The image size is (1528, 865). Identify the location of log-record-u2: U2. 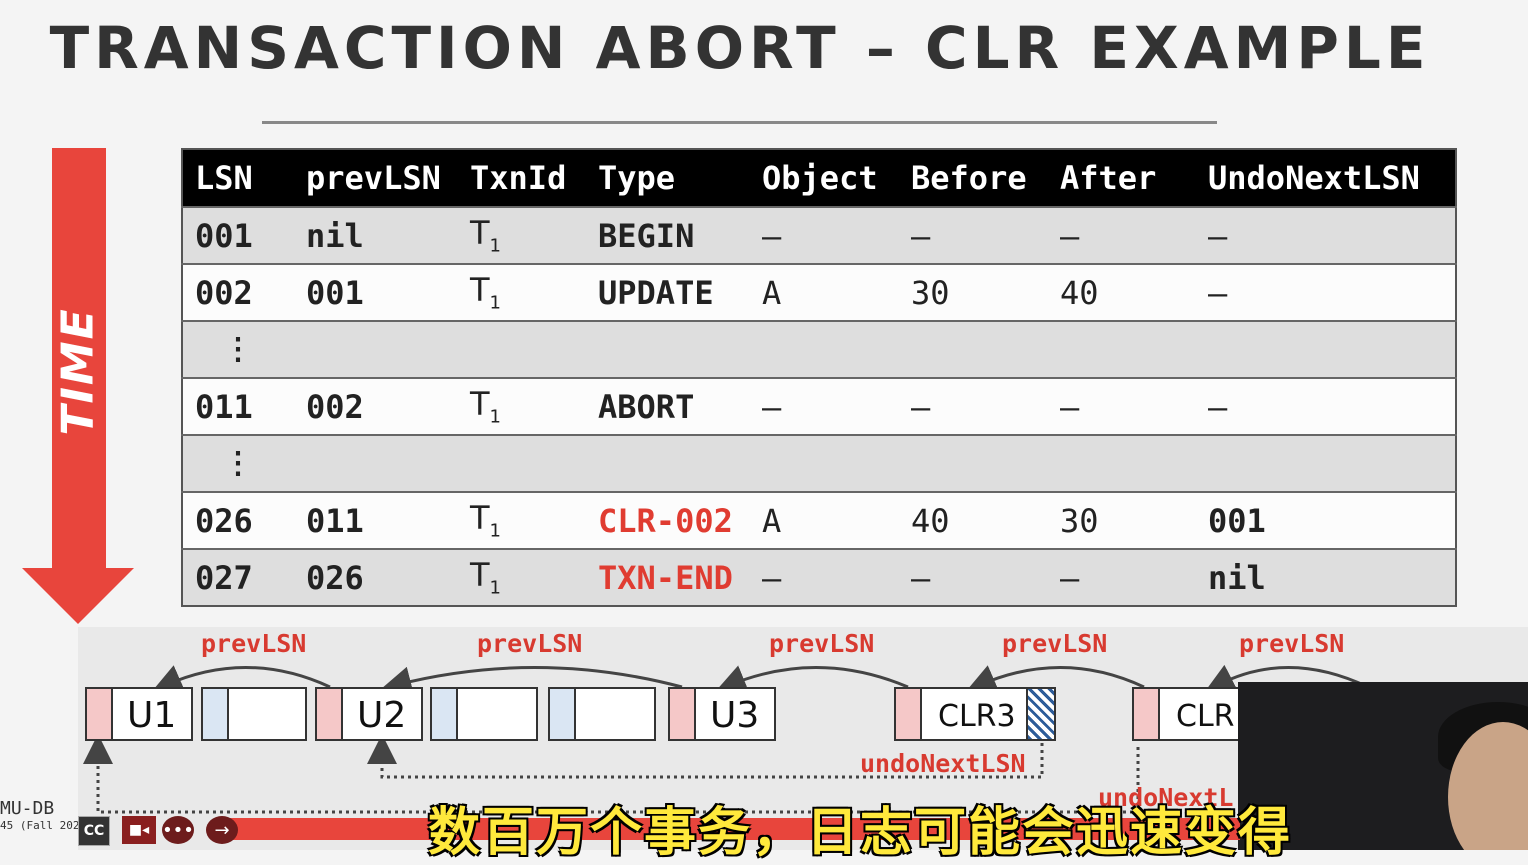
(369, 714).